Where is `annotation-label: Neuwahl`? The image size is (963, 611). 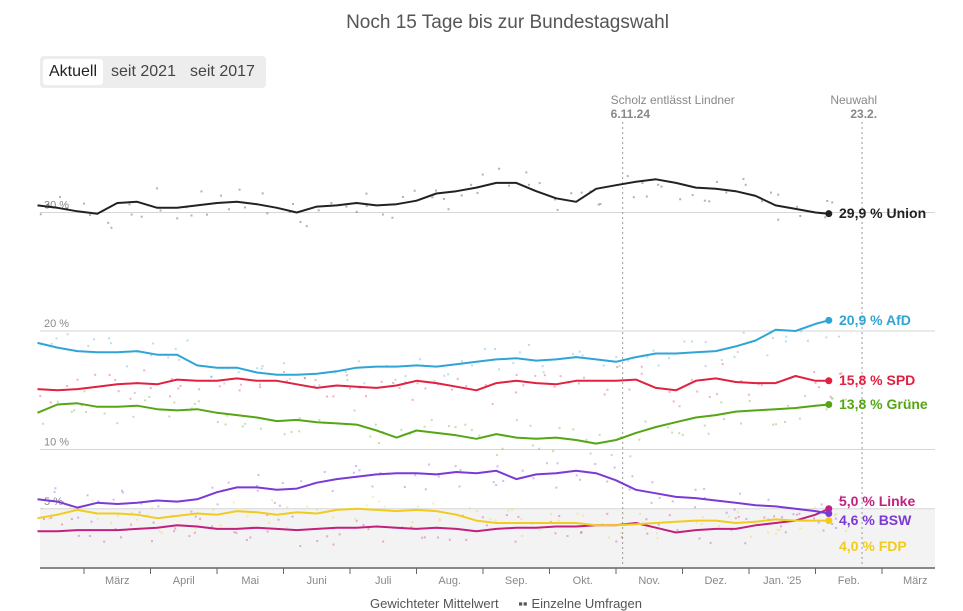 annotation-label: Neuwahl is located at coordinates (853, 100).